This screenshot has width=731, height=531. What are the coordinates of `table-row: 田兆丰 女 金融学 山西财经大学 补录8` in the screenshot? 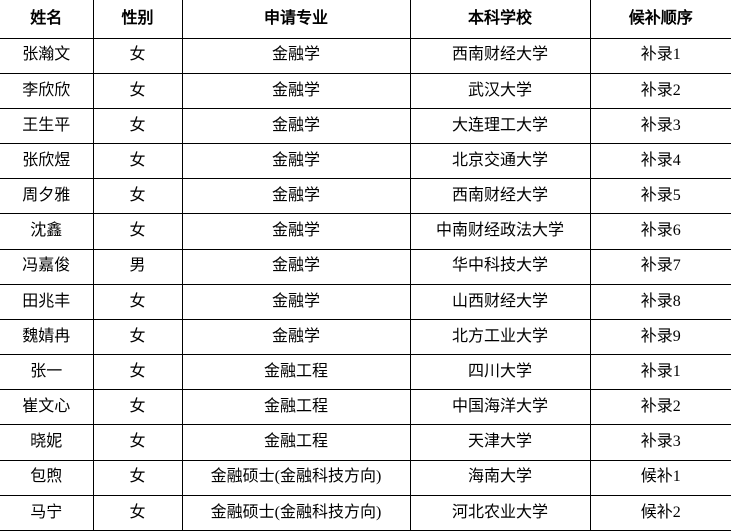 It's located at (365, 301).